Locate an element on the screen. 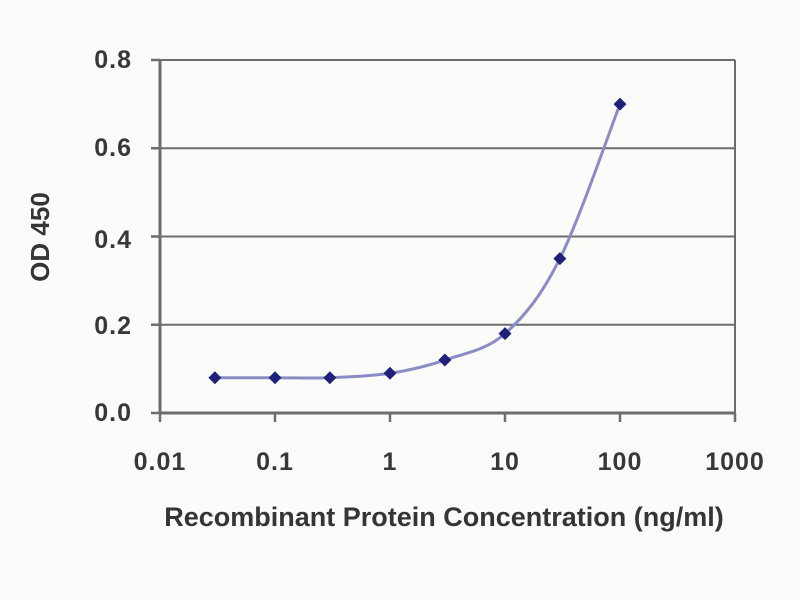  x-tick-label-10: 10 is located at coordinates (505, 462).